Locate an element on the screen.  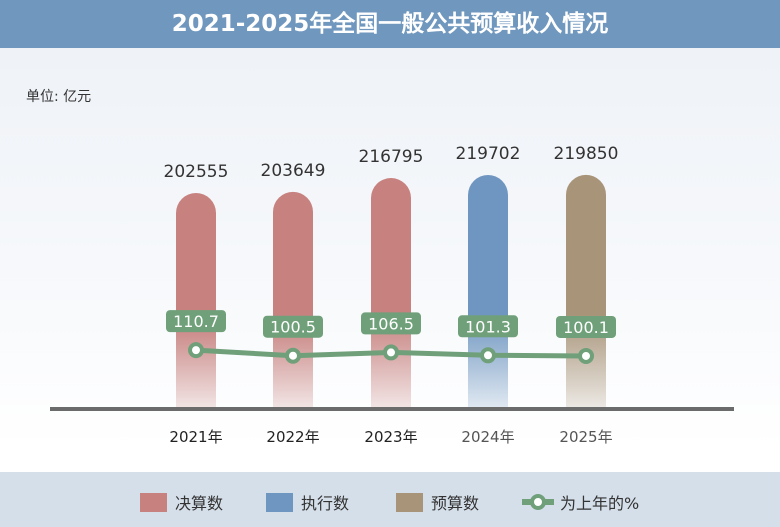
legend-label: 为上年的% is located at coordinates (600, 503).